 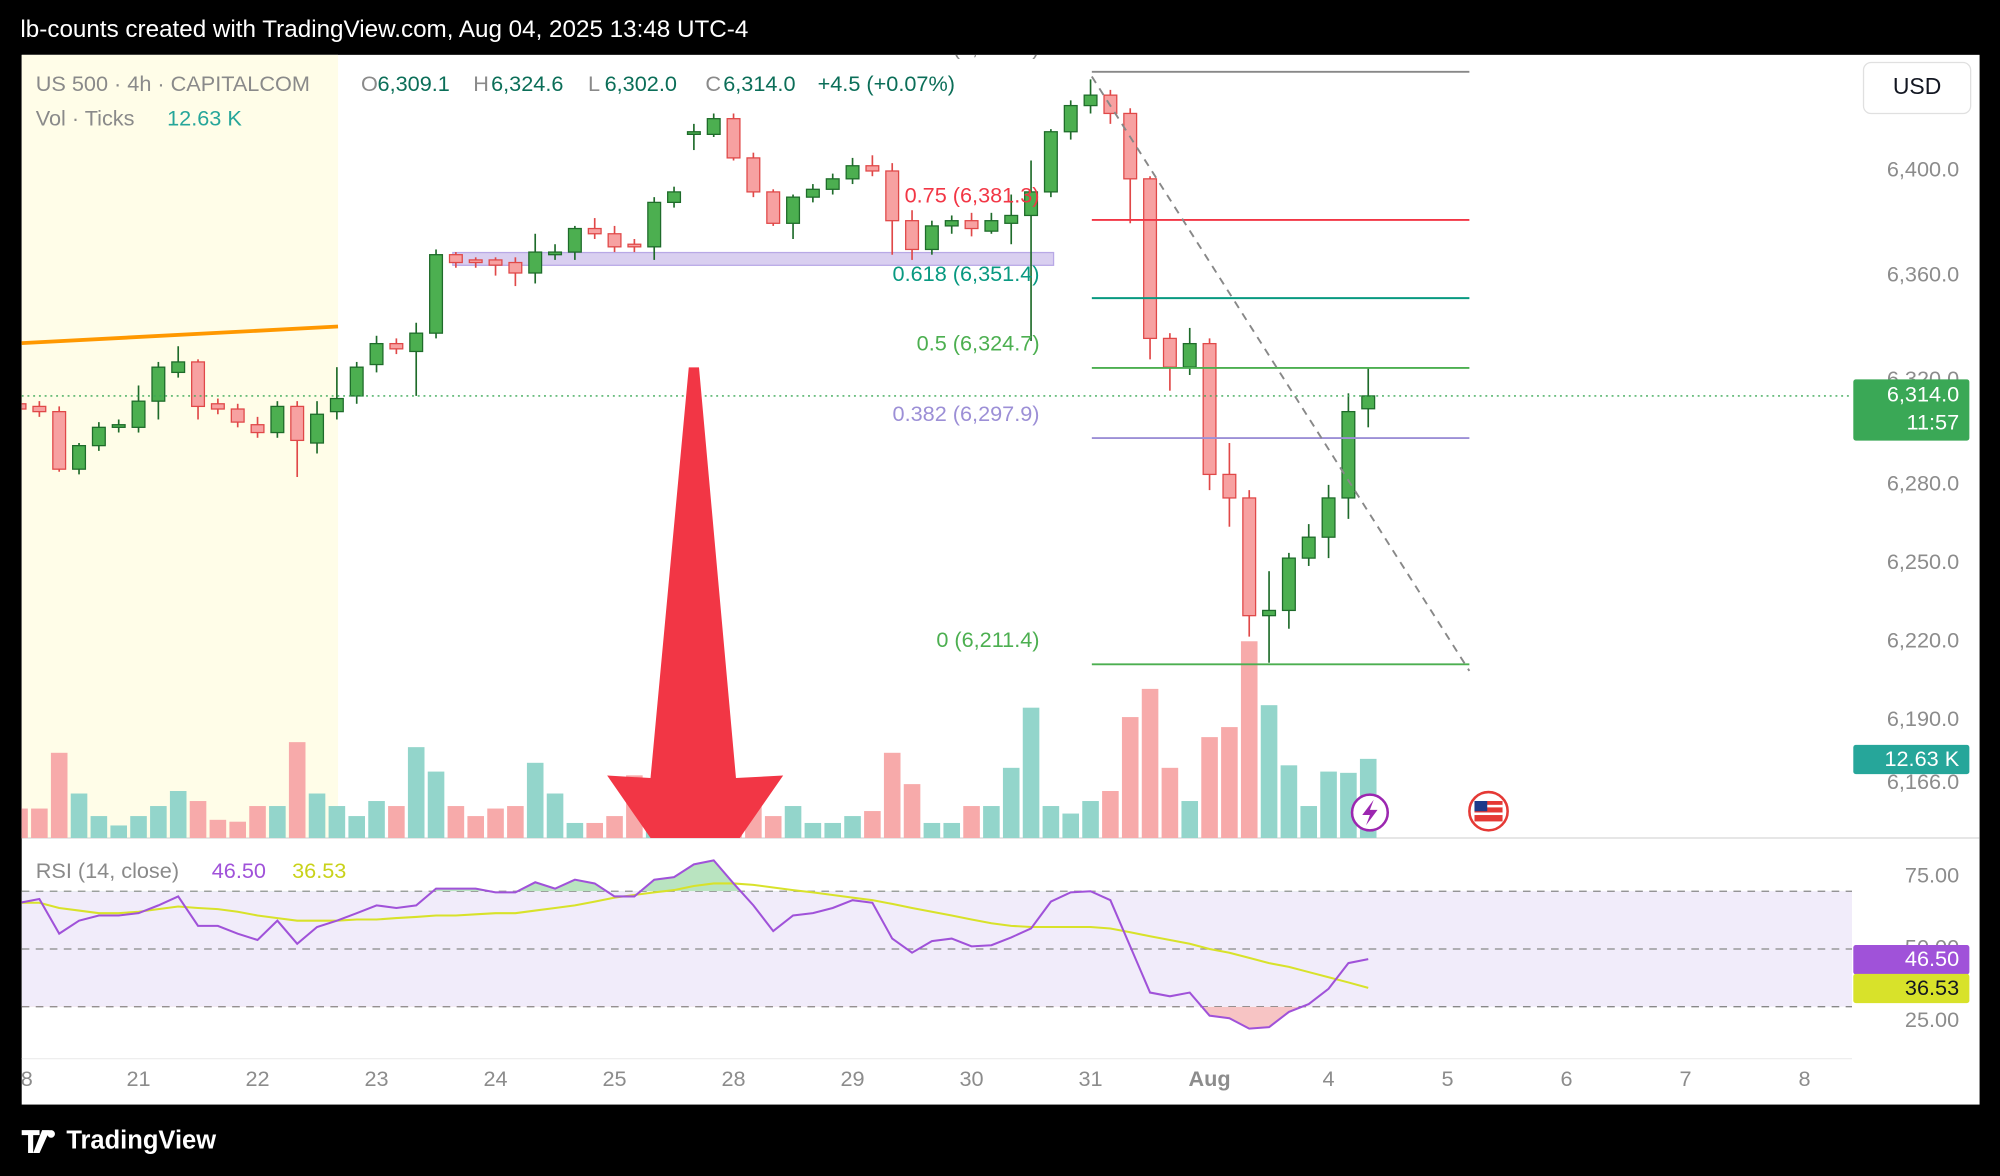 What do you see at coordinates (695, 602) in the screenshot?
I see `red-arrow` at bounding box center [695, 602].